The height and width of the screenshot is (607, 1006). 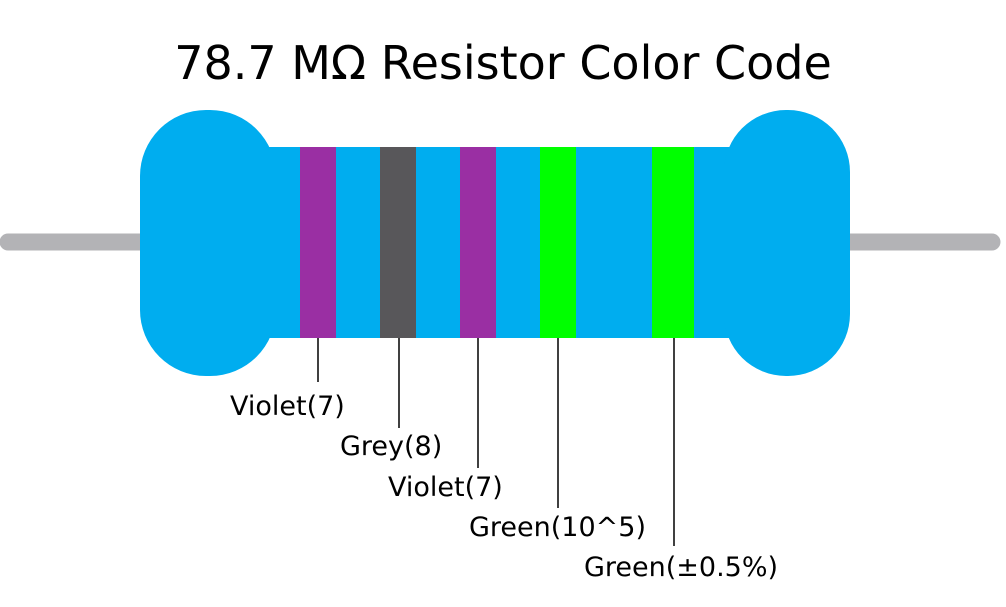 What do you see at coordinates (497, 242) in the screenshot?
I see `color-bands` at bounding box center [497, 242].